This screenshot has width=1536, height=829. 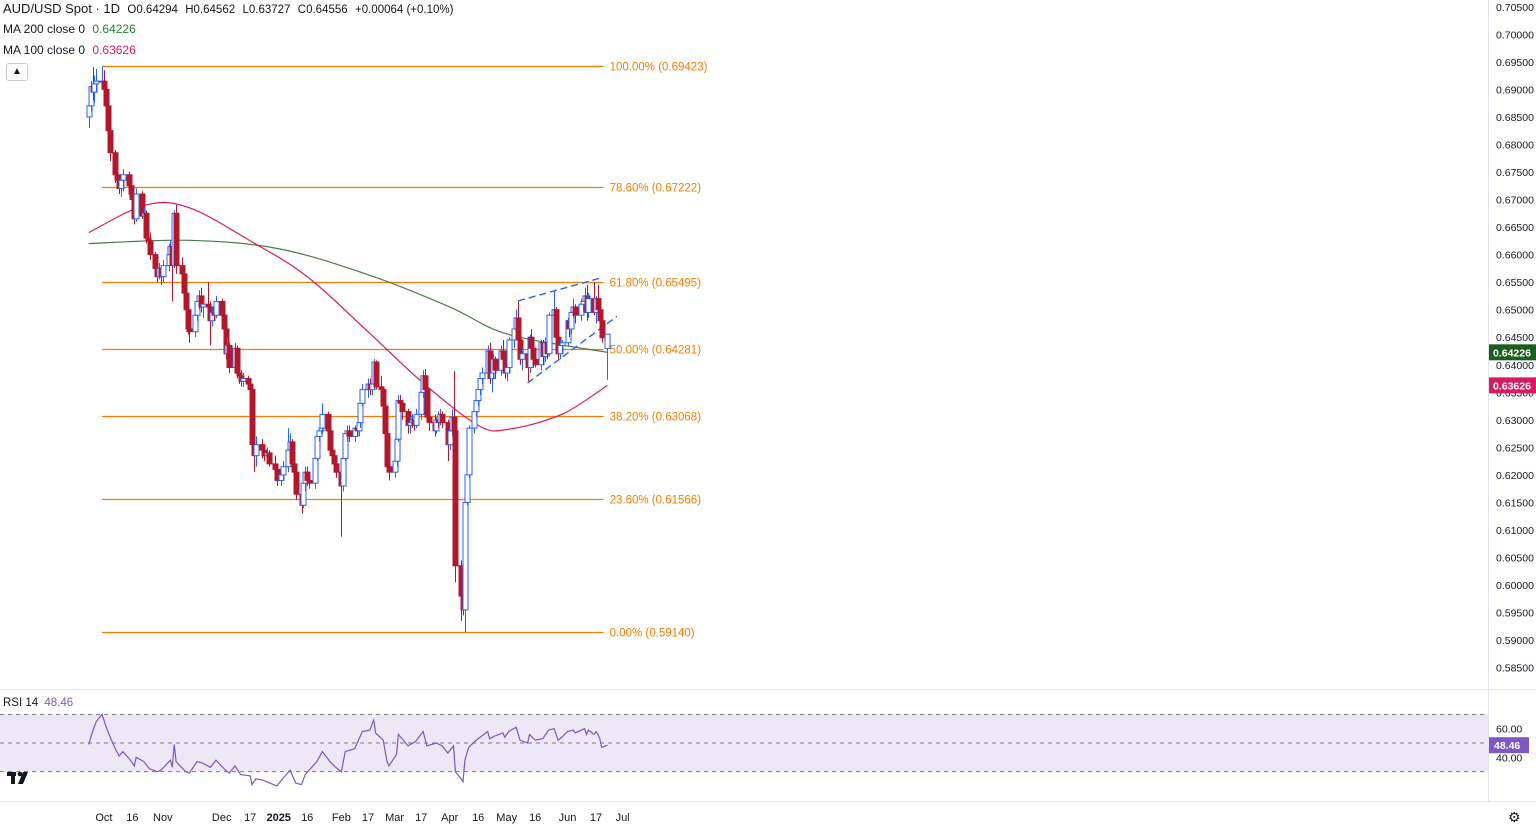 What do you see at coordinates (1509, 758) in the screenshot?
I see `rsi-tick-label: 40.00` at bounding box center [1509, 758].